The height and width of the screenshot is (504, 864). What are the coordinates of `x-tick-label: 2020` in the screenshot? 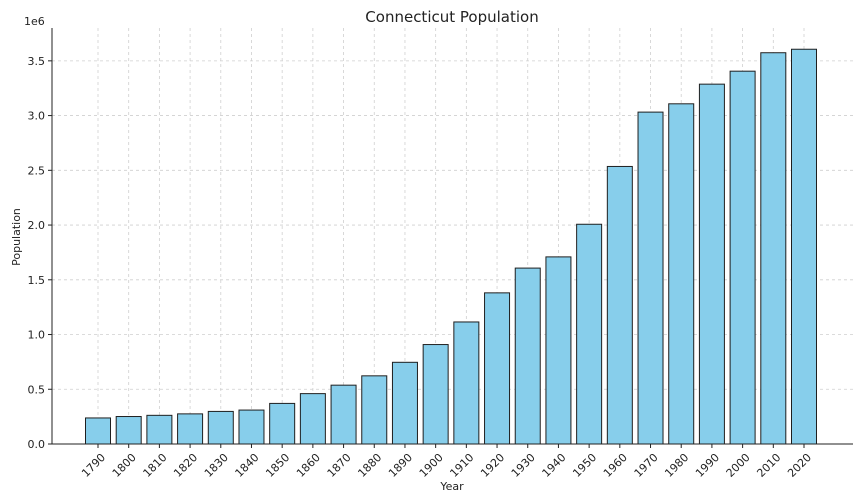 It's located at (799, 465).